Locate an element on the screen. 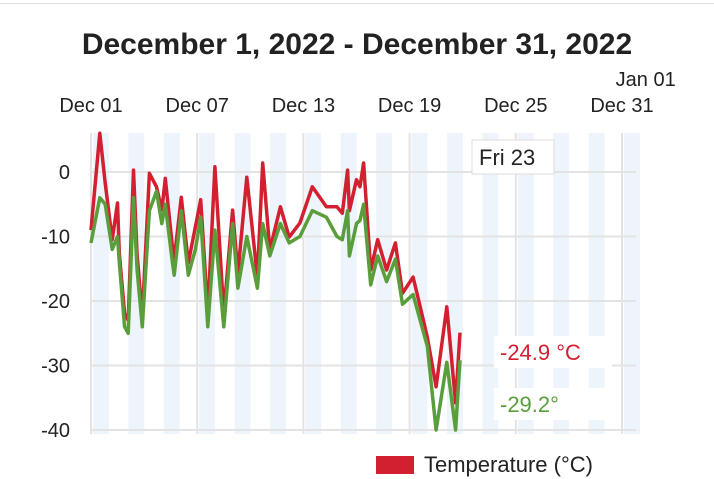  y-tick-label: -30 is located at coordinates (55, 367).